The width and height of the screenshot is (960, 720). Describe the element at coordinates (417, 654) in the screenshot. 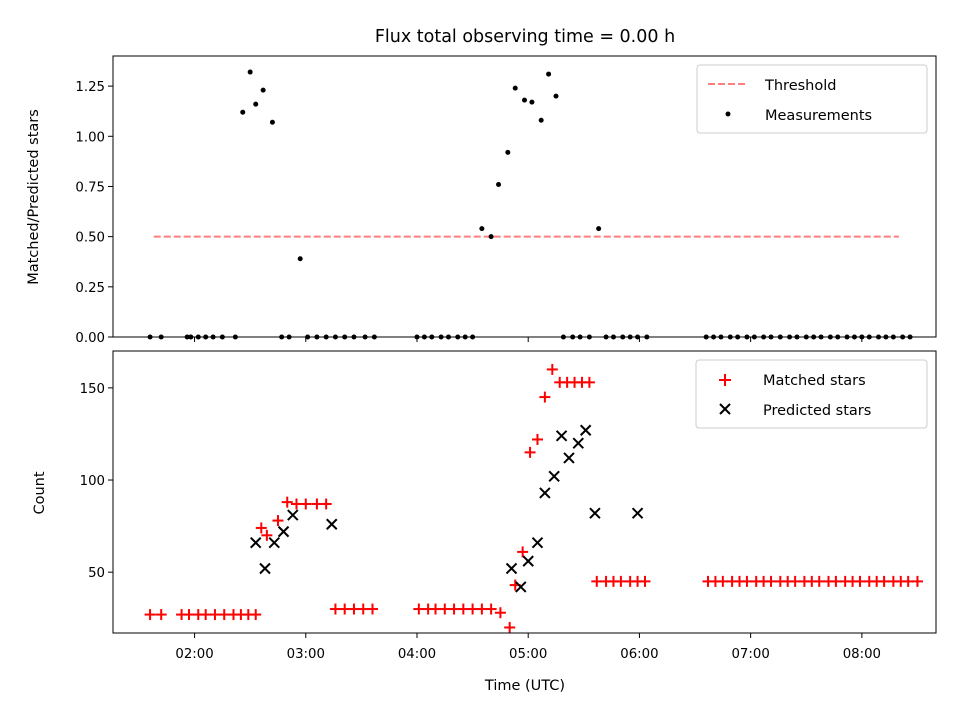

I see `bottom-x-tick-label: 04:00` at that location.